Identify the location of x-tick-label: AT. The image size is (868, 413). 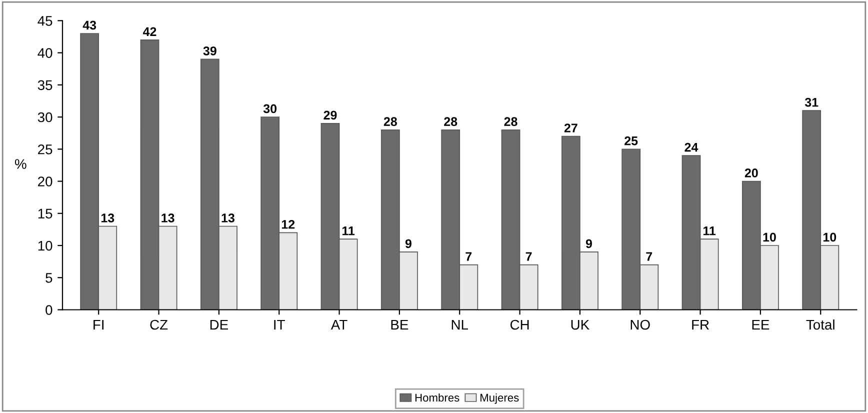
(339, 325).